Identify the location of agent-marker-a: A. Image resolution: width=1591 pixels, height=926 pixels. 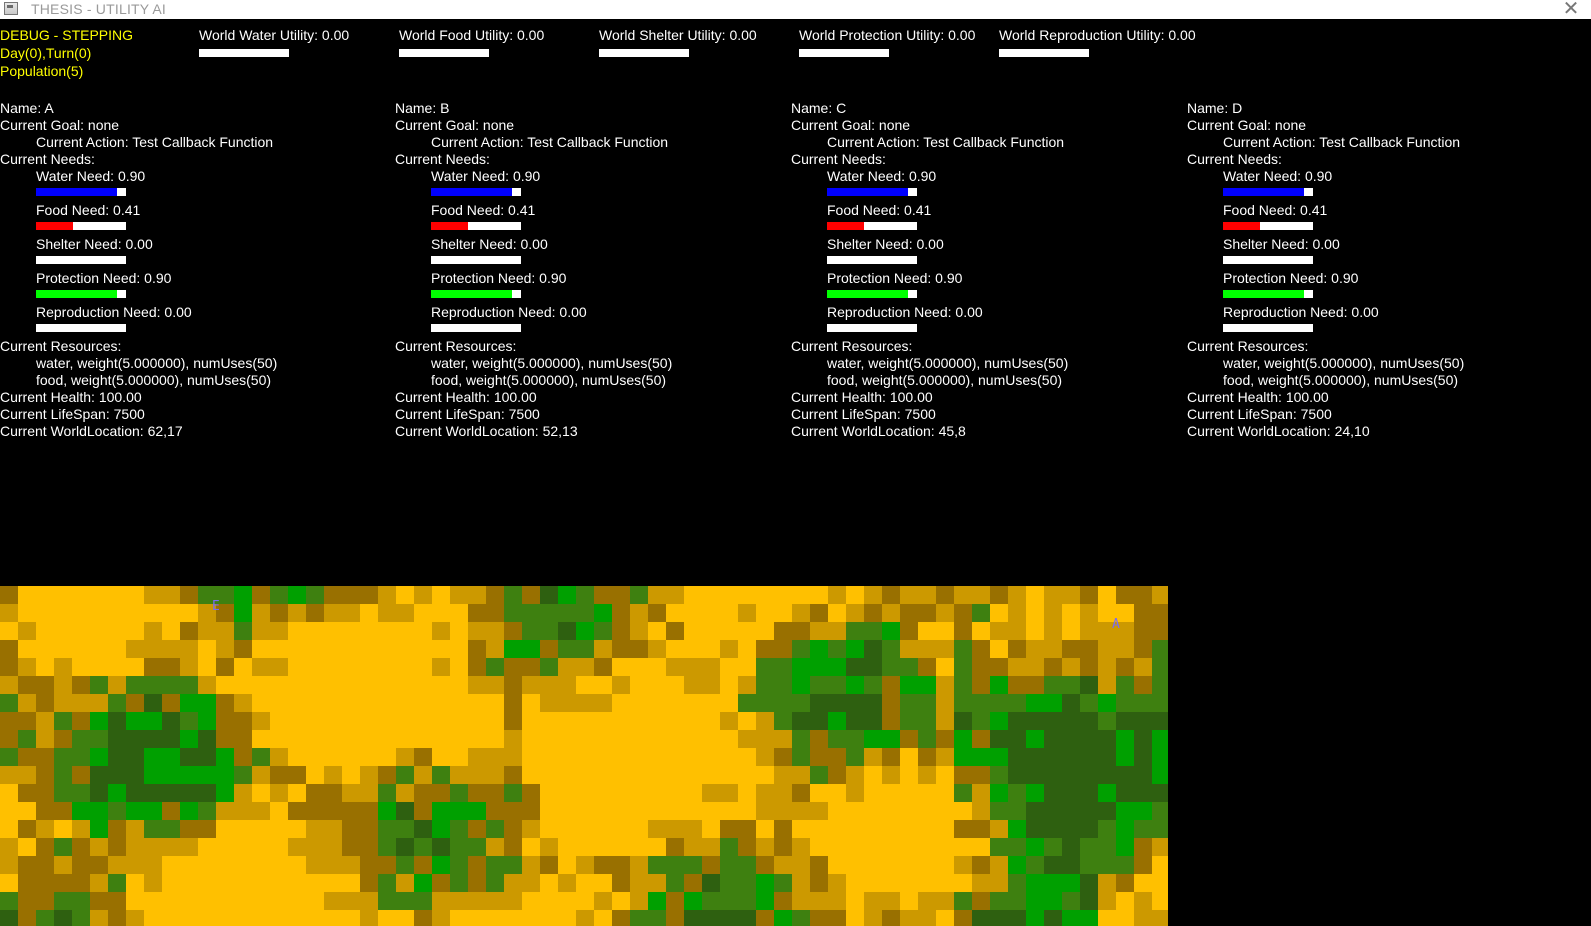
(1116, 624).